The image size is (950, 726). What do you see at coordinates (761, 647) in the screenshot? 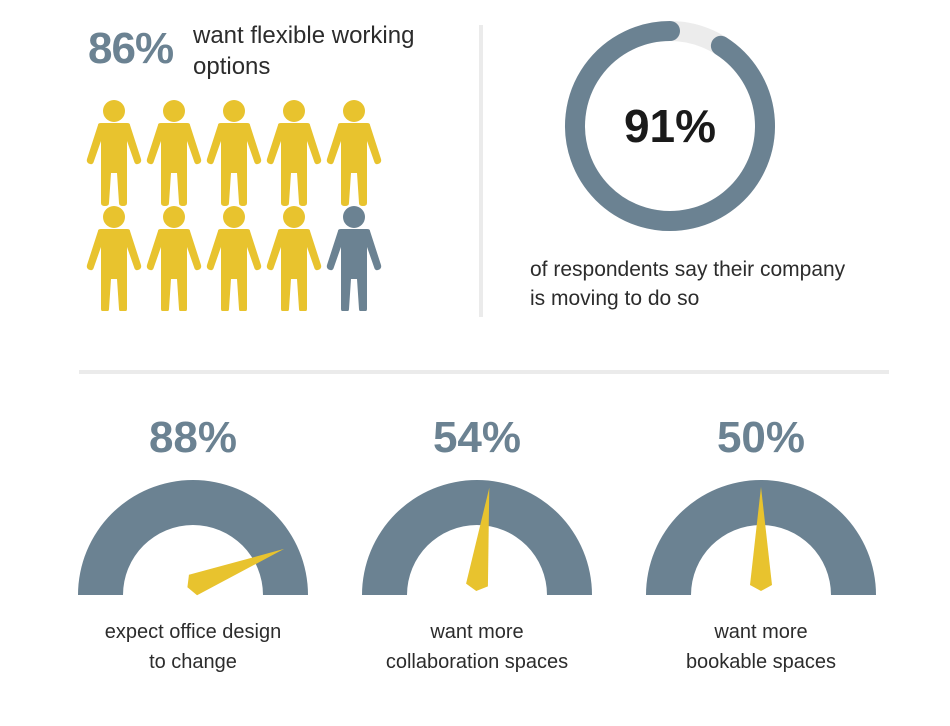
I see `gauge-caption: want more bookable spaces` at bounding box center [761, 647].